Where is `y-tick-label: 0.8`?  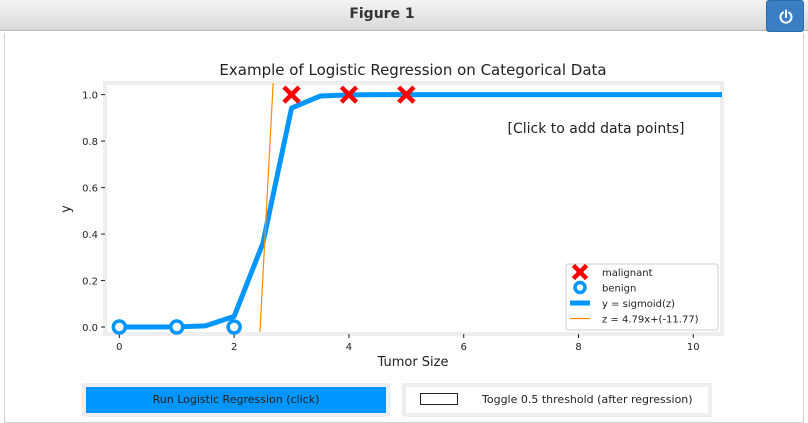 y-tick-label: 0.8 is located at coordinates (90, 142).